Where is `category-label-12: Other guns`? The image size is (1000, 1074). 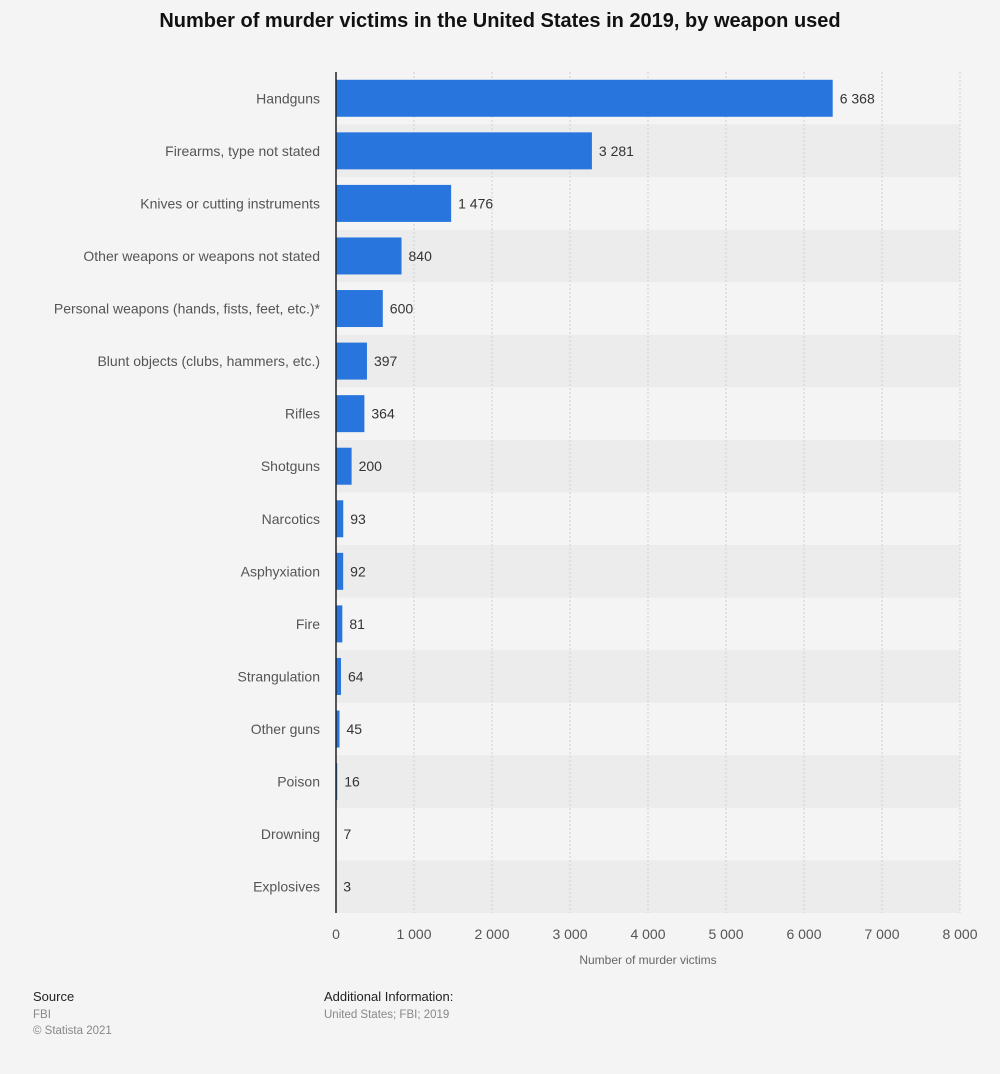
category-label-12: Other guns is located at coordinates (285, 729).